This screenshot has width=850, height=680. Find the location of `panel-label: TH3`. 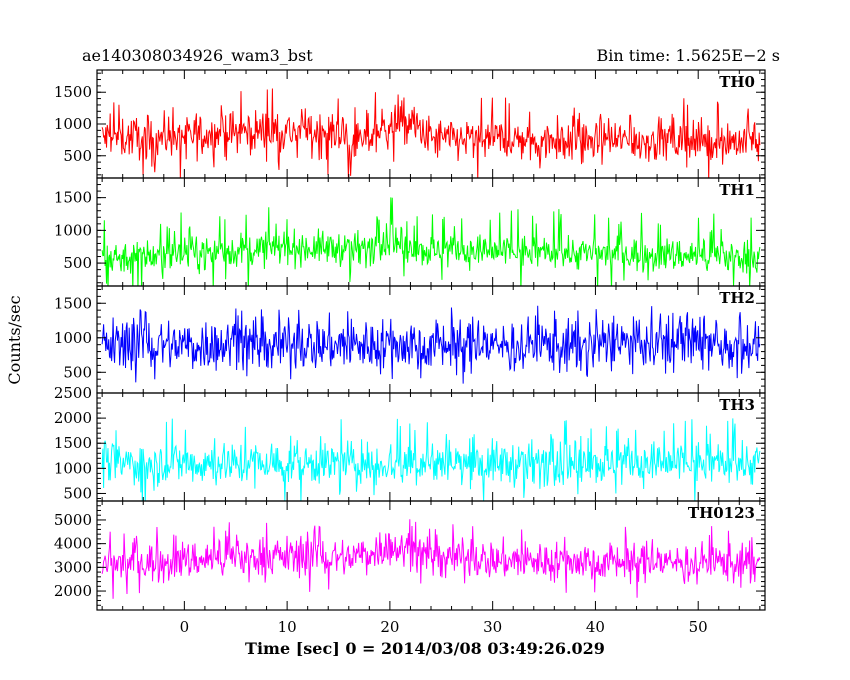

panel-label: TH3 is located at coordinates (737, 405).